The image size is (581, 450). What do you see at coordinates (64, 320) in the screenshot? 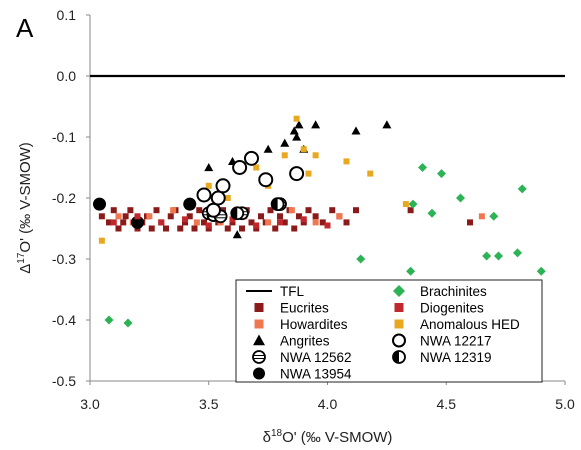
I see `y-tick-label: -0.4` at bounding box center [64, 320].